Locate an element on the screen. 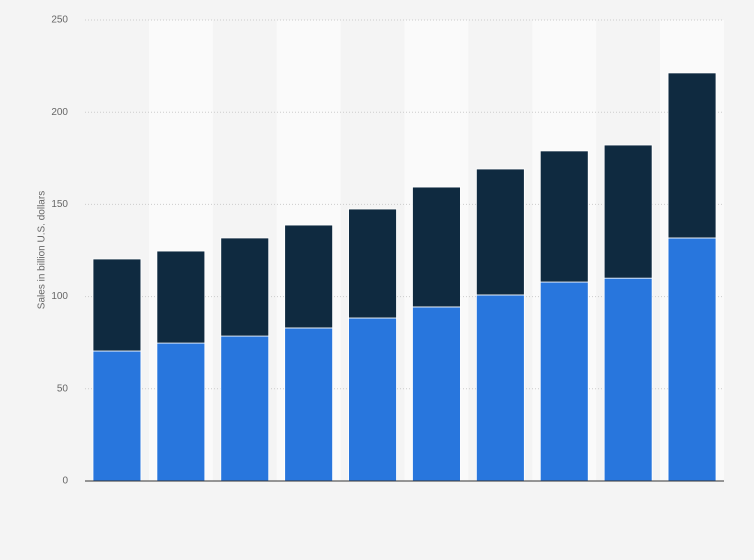 The height and width of the screenshot is (560, 754). y-tick-label: 50 is located at coordinates (63, 388).